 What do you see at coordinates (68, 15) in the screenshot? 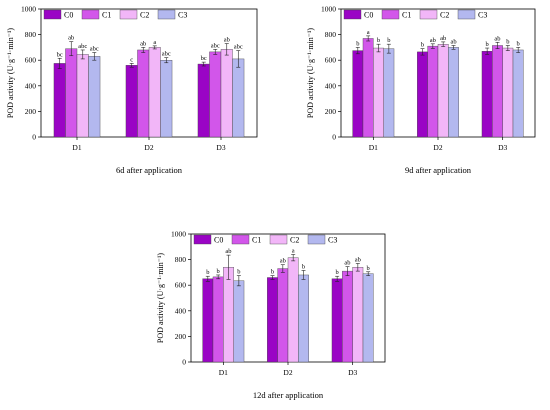
I see `legend-label: C0` at bounding box center [68, 15].